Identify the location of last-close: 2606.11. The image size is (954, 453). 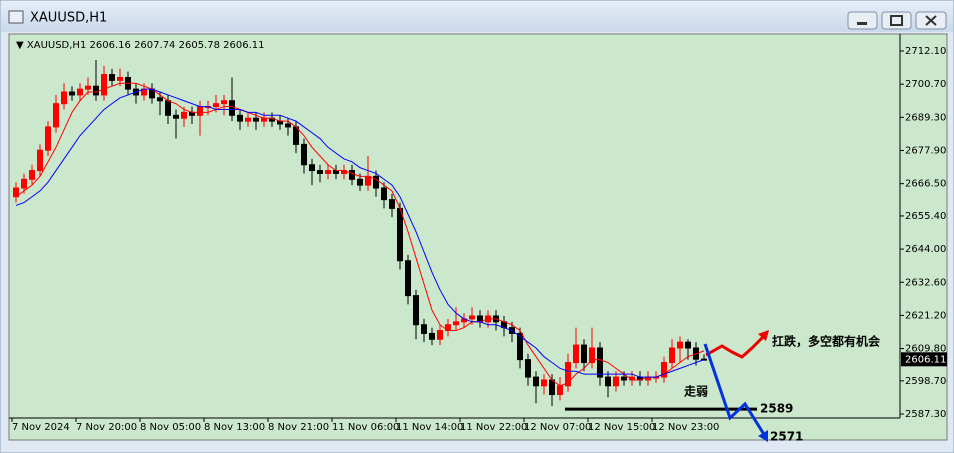
(243, 45).